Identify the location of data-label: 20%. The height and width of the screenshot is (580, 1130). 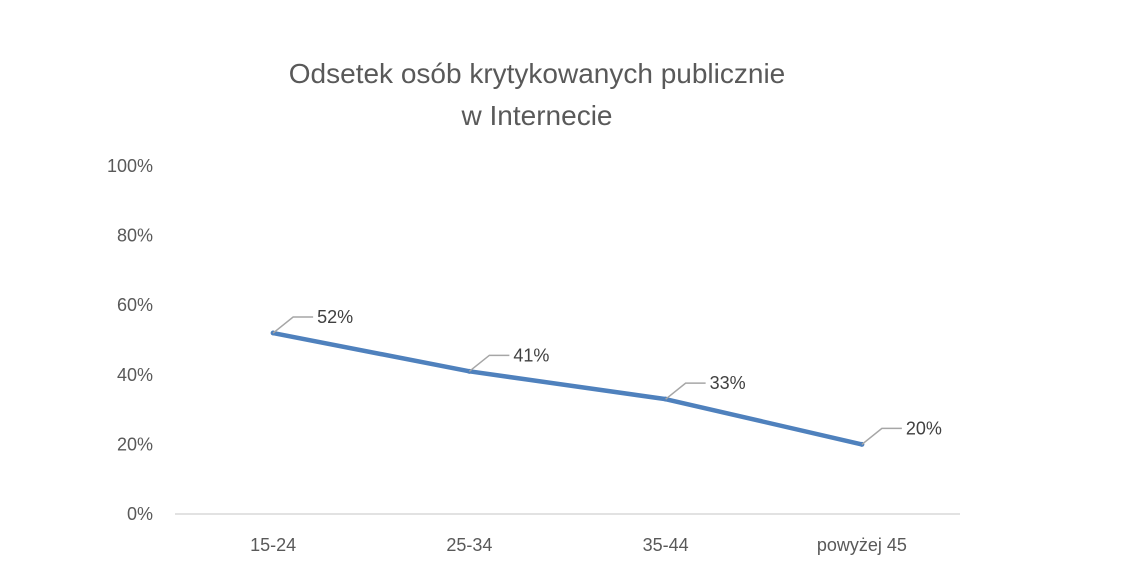
(924, 428).